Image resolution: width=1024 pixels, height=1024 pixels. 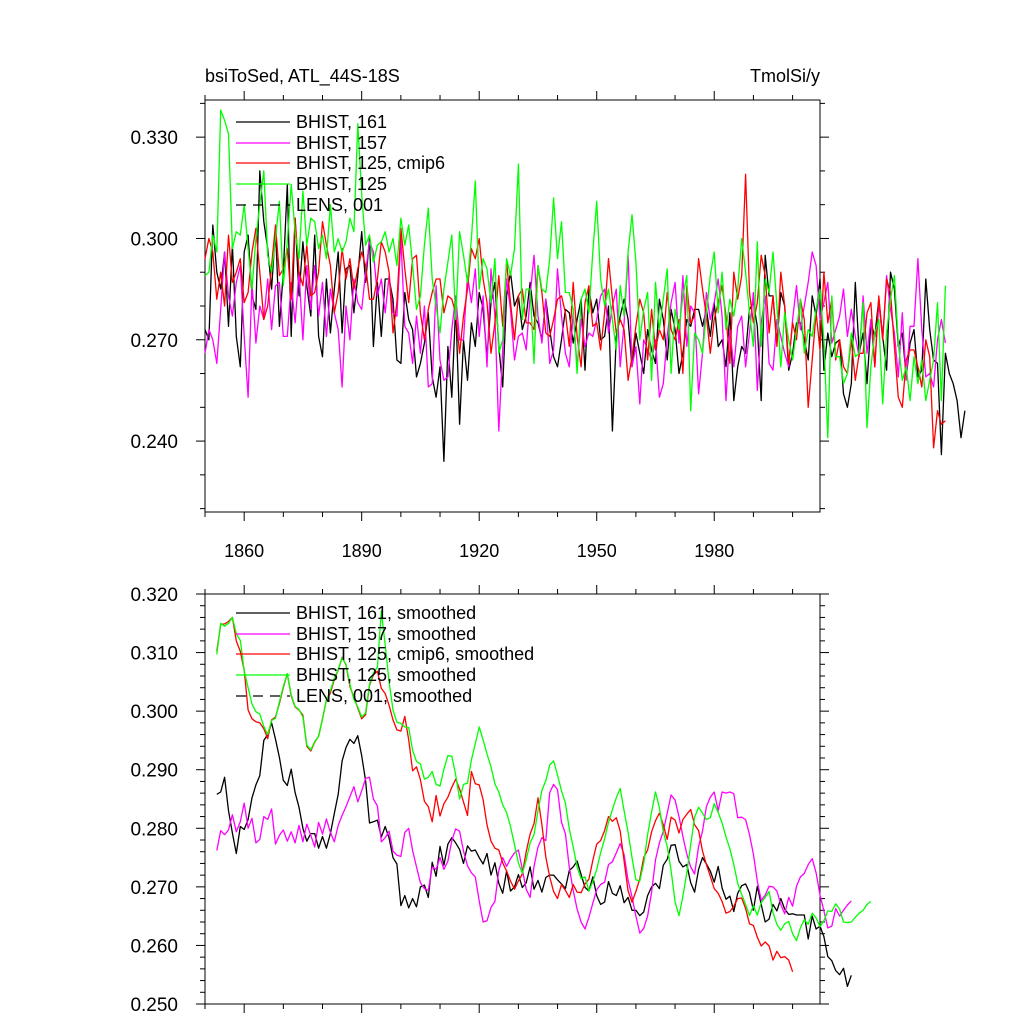 What do you see at coordinates (154, 654) in the screenshot?
I see `bottom-ytick-label-6: 0.310` at bounding box center [154, 654].